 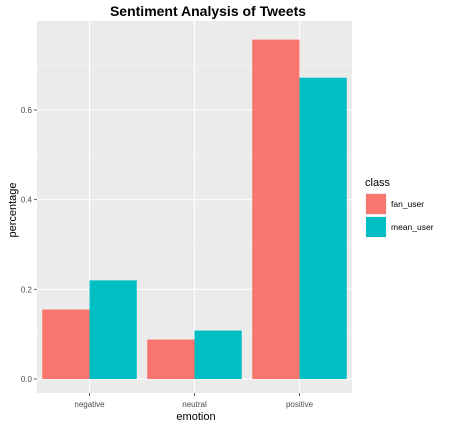 I want to click on chart-title: Sentiment Analysis of Tweets, so click(x=208, y=11).